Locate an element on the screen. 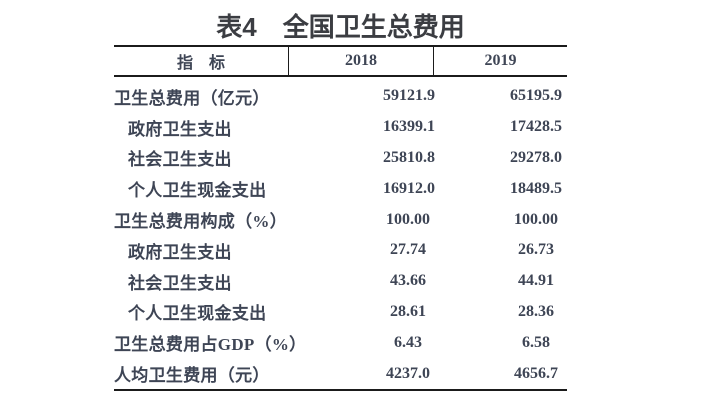 The image size is (703, 414). row-value-2019: 18489.5 is located at coordinates (536, 188).